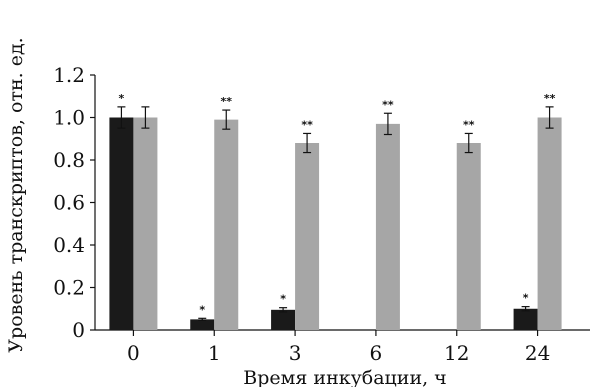 The image size is (599, 387). Describe the element at coordinates (376, 353) in the screenshot. I see `x-tick-label: 6` at that location.